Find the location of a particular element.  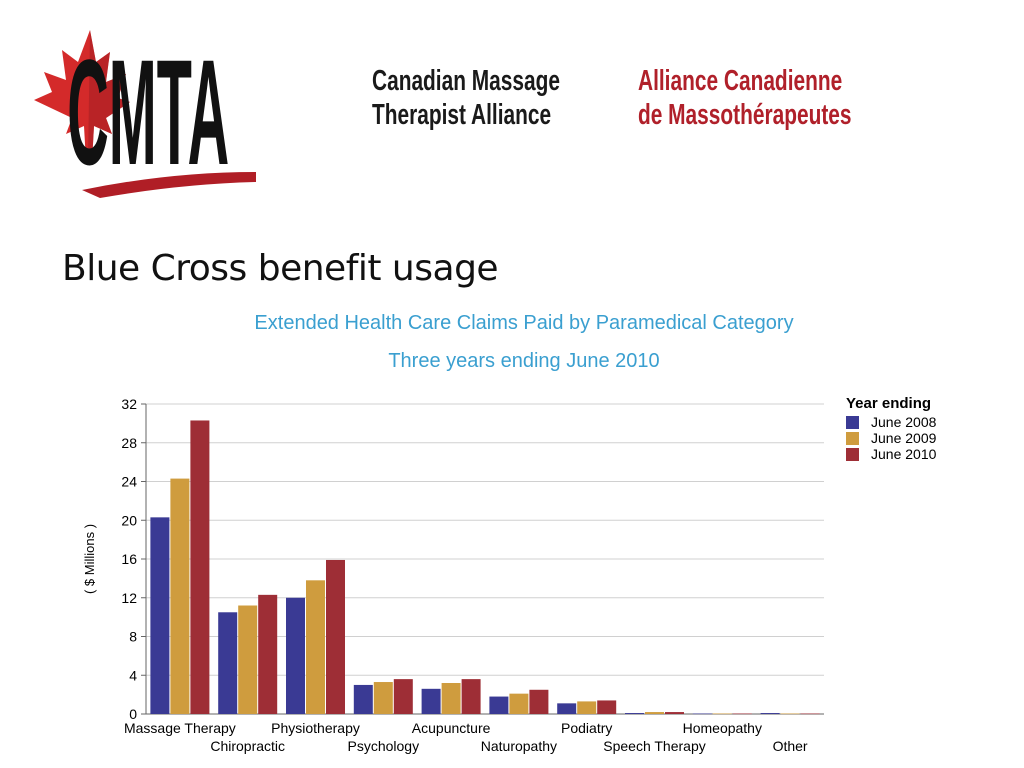

chart-subtitle: Three years ending June 2010 is located at coordinates (524, 361).